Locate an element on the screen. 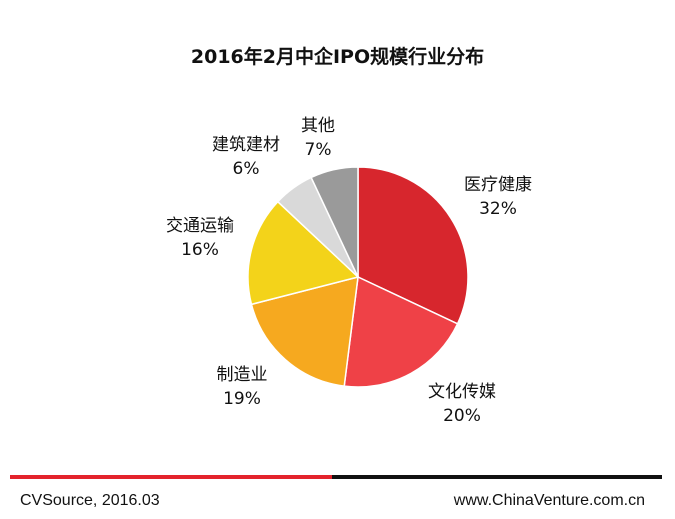 The image size is (675, 519). footer-url: www.ChinaVenture.com.cn is located at coordinates (549, 500).